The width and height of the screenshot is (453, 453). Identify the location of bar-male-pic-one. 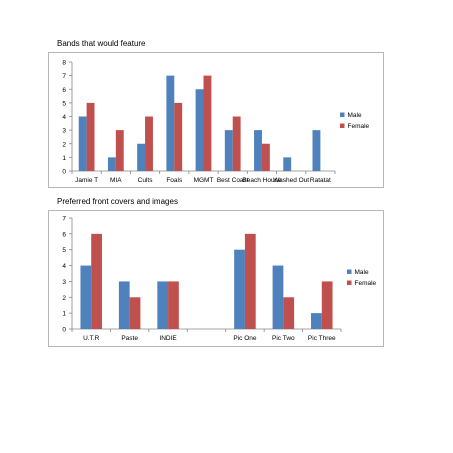
(239, 289).